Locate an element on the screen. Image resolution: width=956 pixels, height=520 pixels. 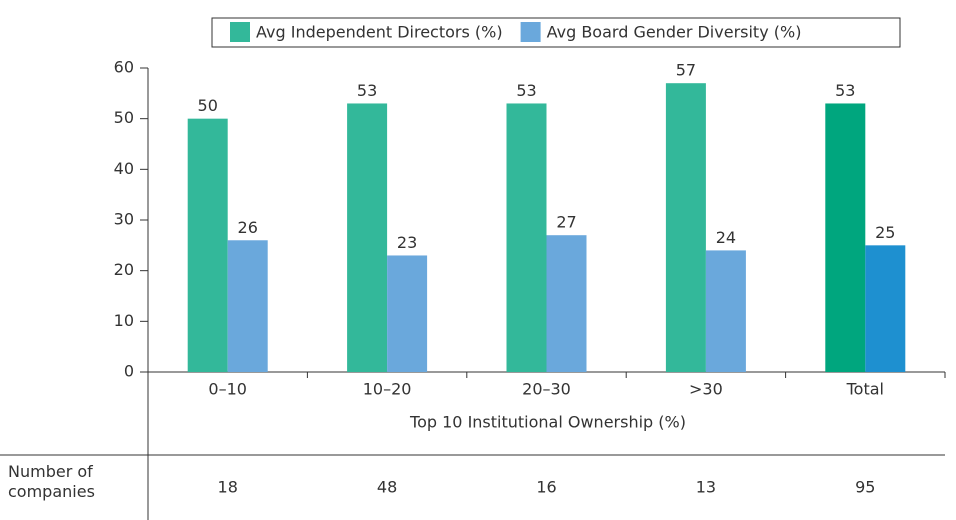
value-label: 57 is located at coordinates (686, 70).